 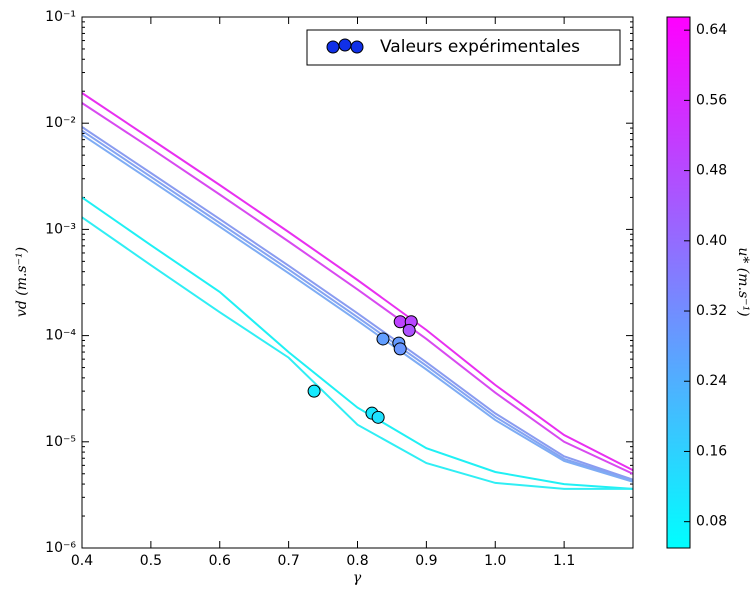 I want to click on y-axis-label: vd (m.s⁻¹), so click(x=22, y=282).